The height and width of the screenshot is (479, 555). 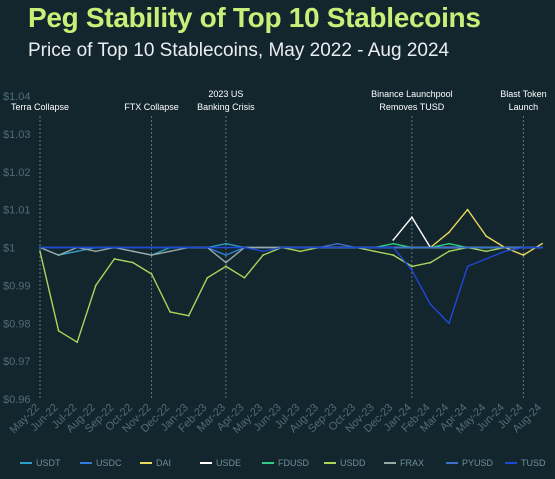 What do you see at coordinates (17, 362) in the screenshot?
I see `y-tick-label: $0.97` at bounding box center [17, 362].